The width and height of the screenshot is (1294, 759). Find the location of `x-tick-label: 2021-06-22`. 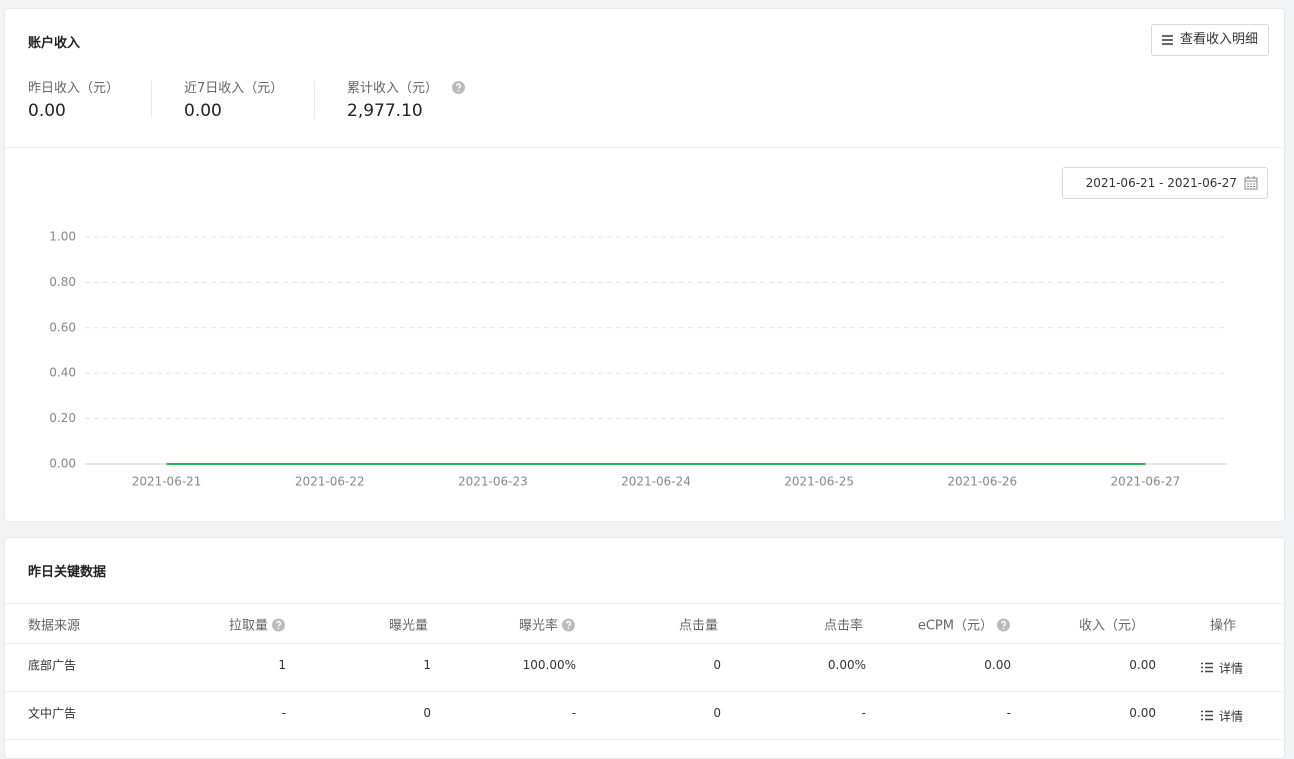

x-tick-label: 2021-06-22 is located at coordinates (330, 482).